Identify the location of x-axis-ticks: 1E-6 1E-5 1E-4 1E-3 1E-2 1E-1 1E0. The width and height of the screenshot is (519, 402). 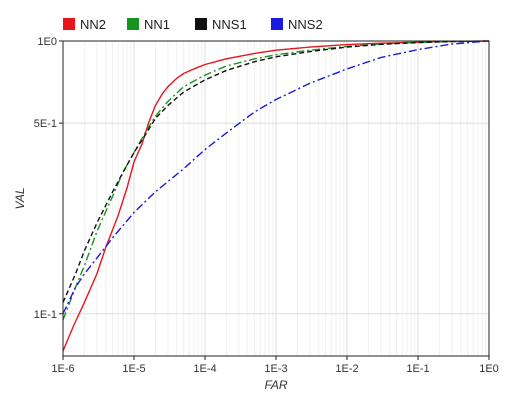
(275, 365).